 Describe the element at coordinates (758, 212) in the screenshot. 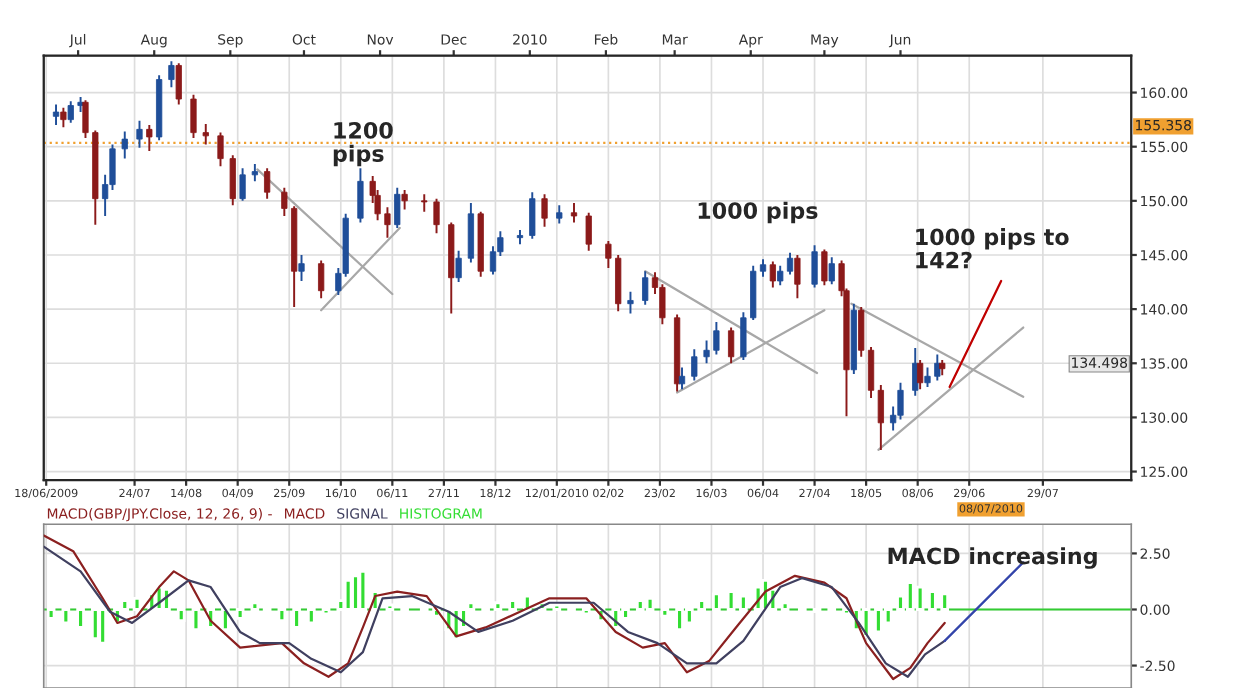

I see `annotation: 1000 pips` at that location.